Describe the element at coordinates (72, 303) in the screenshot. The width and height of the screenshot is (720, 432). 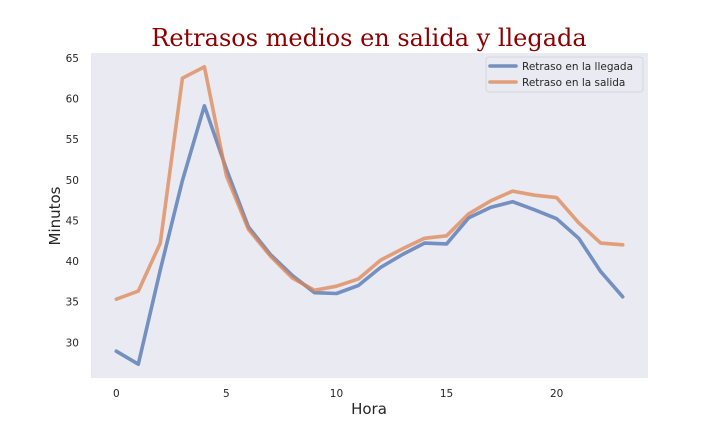
I see `y-tick-label: 35` at that location.